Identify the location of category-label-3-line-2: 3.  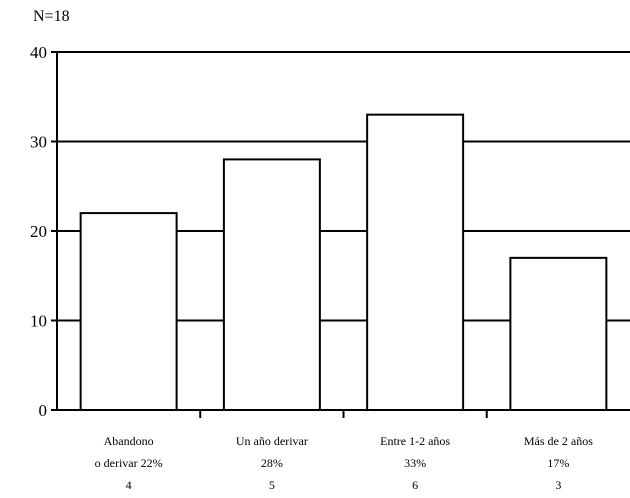
(558, 485).